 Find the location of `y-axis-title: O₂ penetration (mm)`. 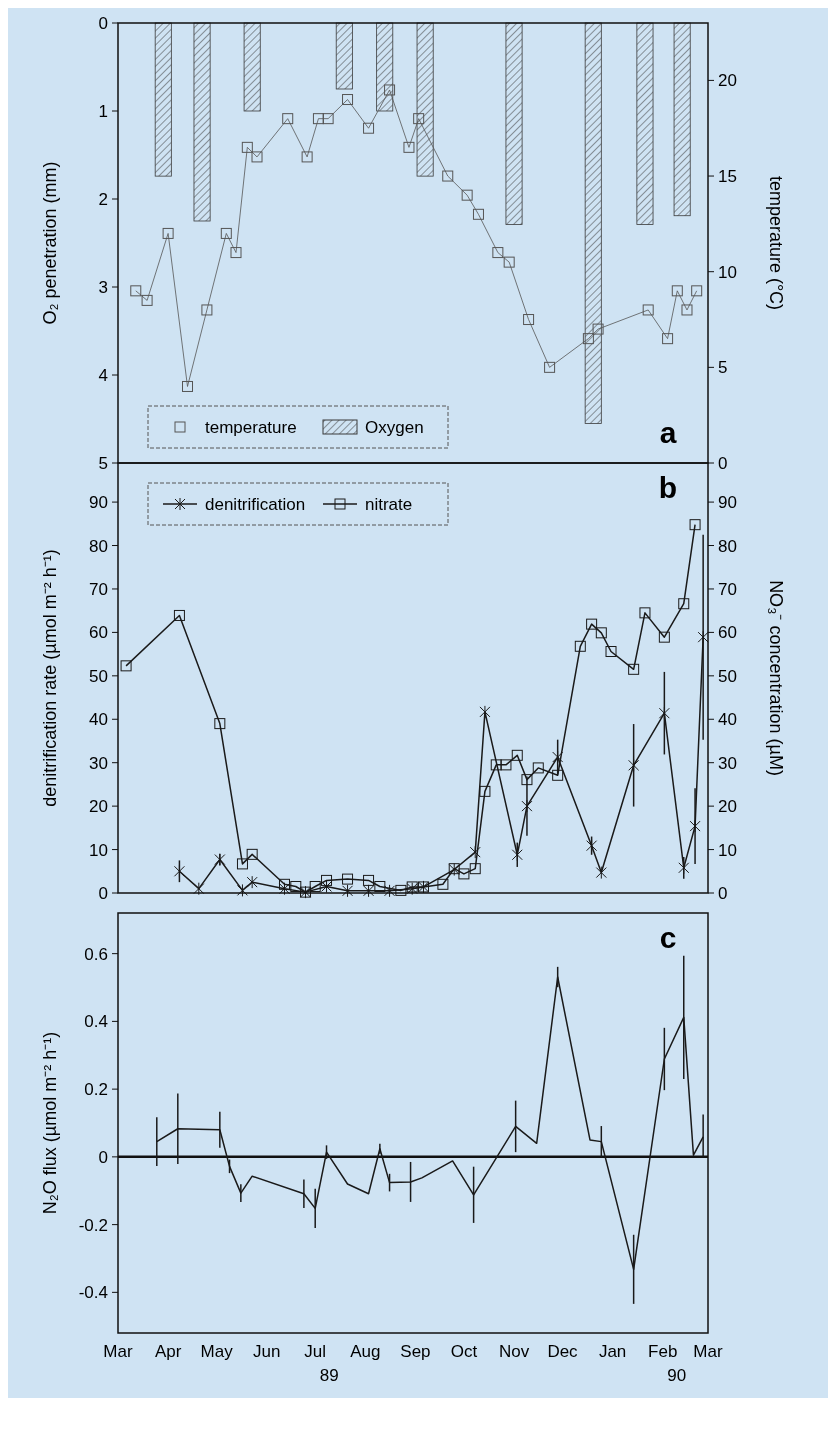

y-axis-title: O₂ penetration (mm) is located at coordinates (50, 243).